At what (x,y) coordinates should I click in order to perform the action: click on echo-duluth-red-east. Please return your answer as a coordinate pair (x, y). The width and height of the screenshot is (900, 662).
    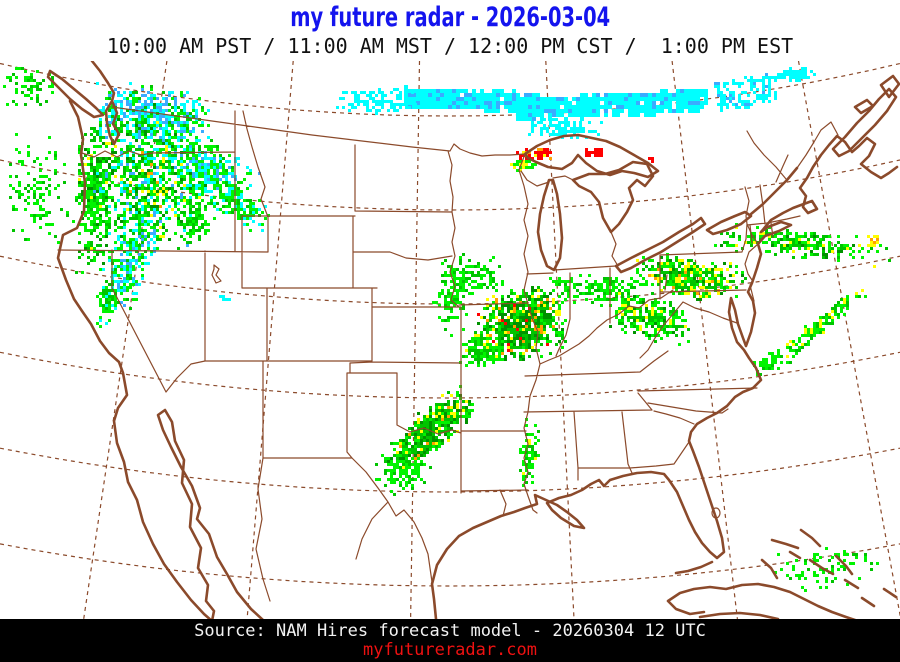
    Looking at the image, I should click on (594, 152).